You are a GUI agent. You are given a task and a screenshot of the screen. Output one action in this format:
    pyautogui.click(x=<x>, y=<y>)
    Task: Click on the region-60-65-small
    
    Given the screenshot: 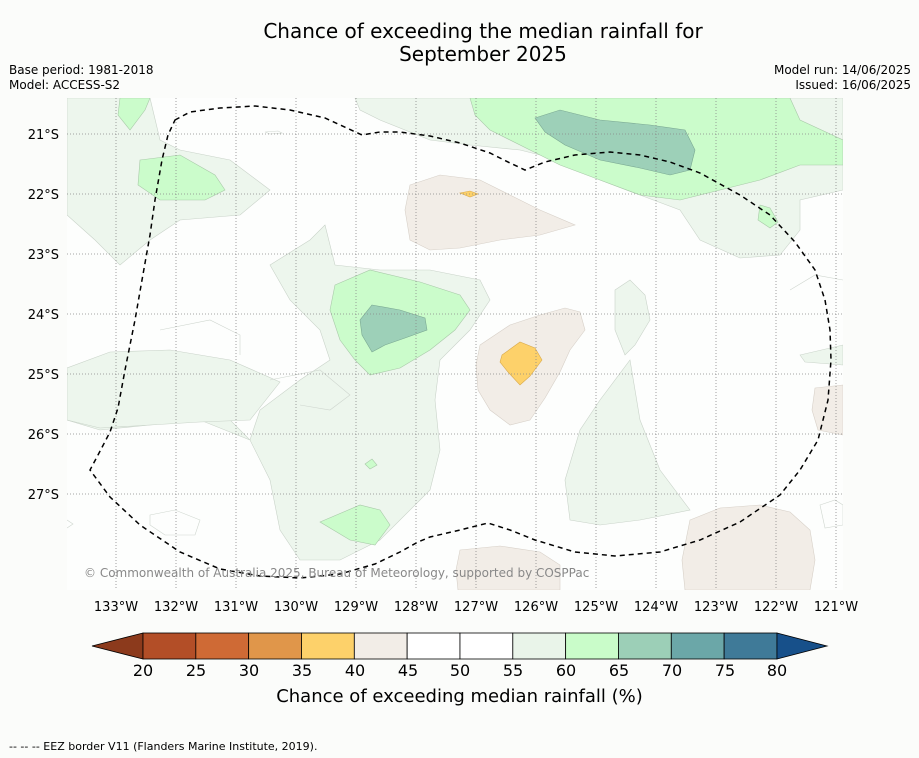 What is the action you would take?
    pyautogui.click(x=371, y=464)
    